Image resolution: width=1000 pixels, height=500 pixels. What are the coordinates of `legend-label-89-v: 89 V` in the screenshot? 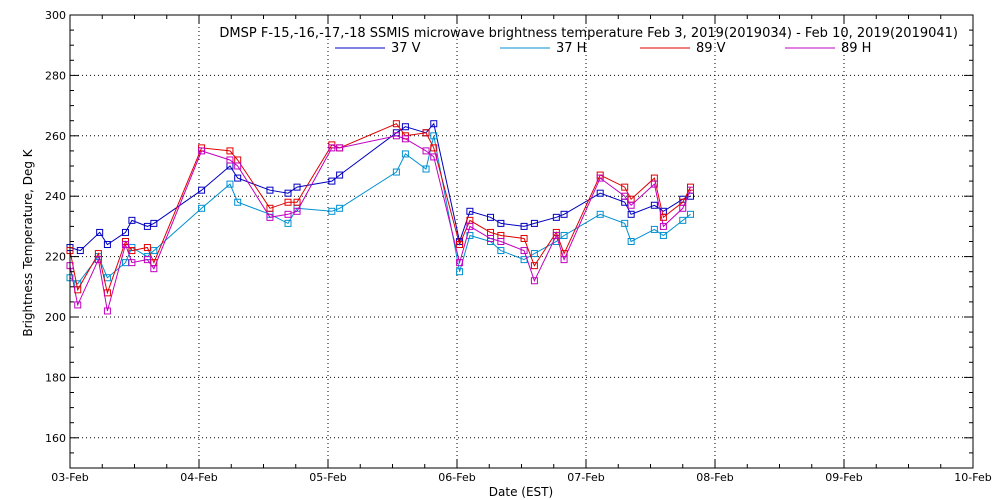 It's located at (711, 48).